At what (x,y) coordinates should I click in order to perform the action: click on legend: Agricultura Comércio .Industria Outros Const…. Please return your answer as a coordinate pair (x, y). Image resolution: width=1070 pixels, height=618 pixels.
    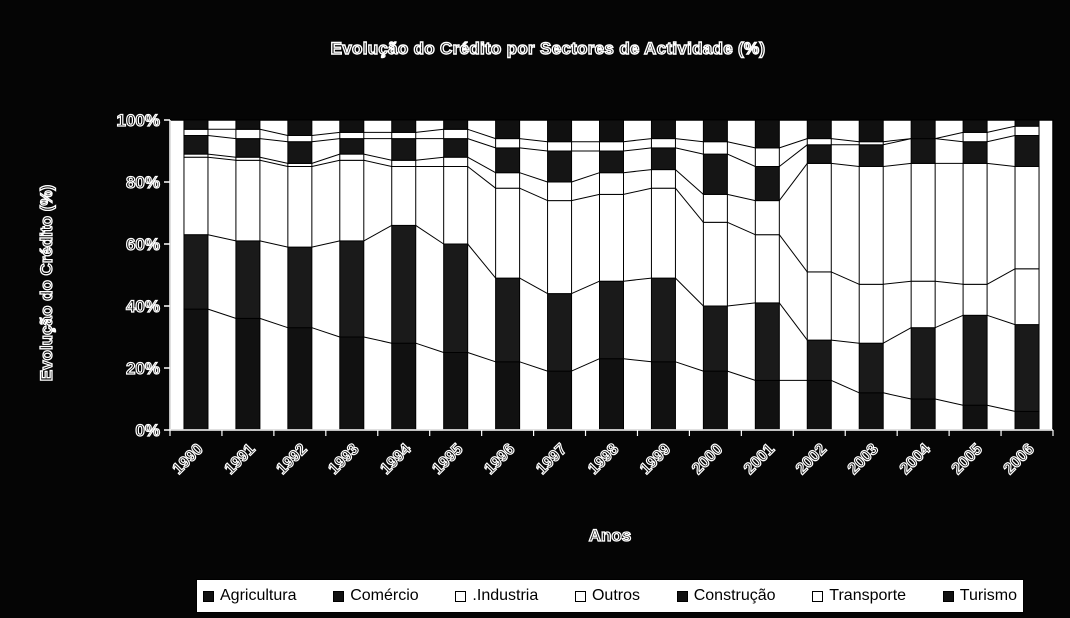
    Looking at the image, I should click on (610, 596).